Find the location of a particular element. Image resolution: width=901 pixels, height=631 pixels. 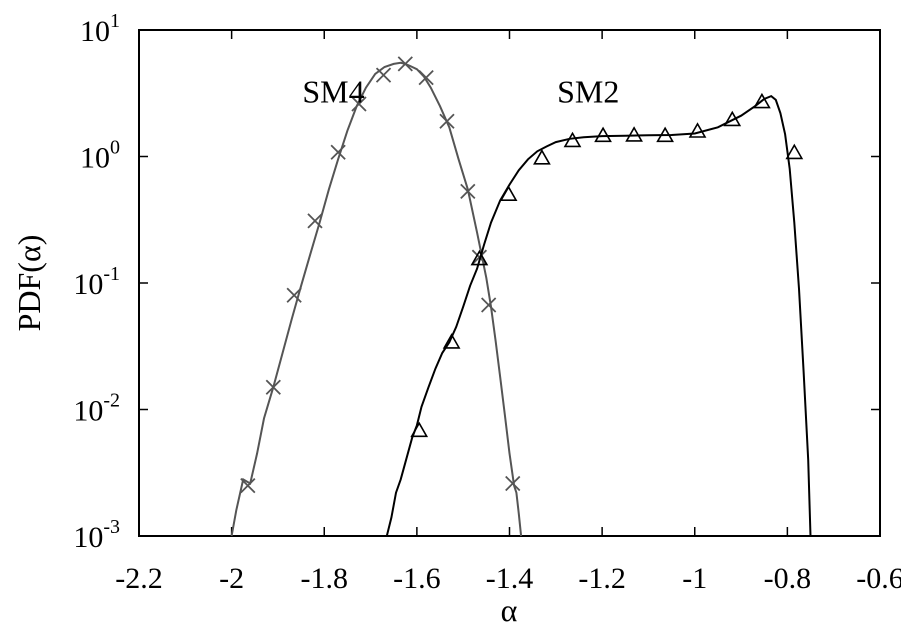

y-tick-label: 10⁻³ is located at coordinates (96, 535).